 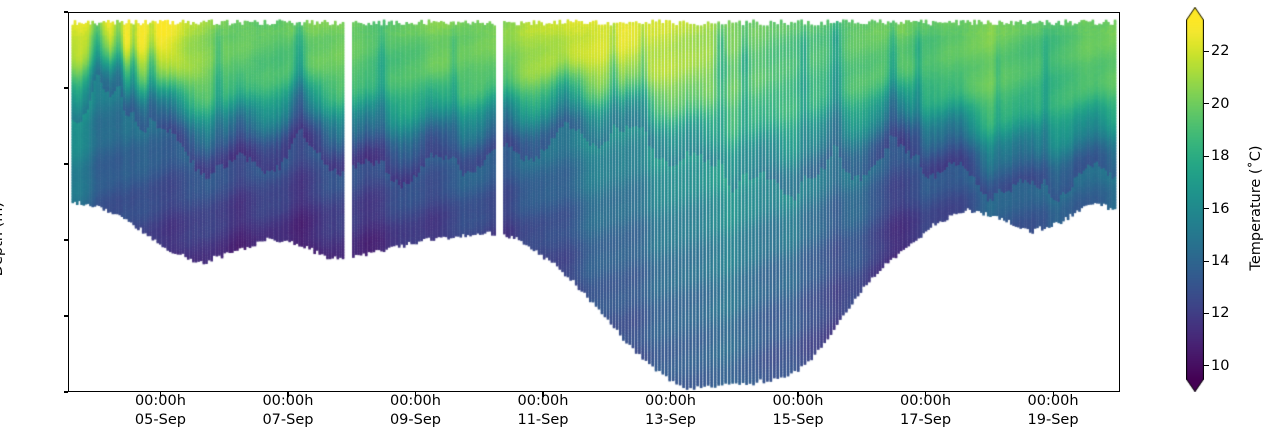 I want to click on x-axis-tick-label: 00:00h 15-Sep, so click(x=798, y=410).